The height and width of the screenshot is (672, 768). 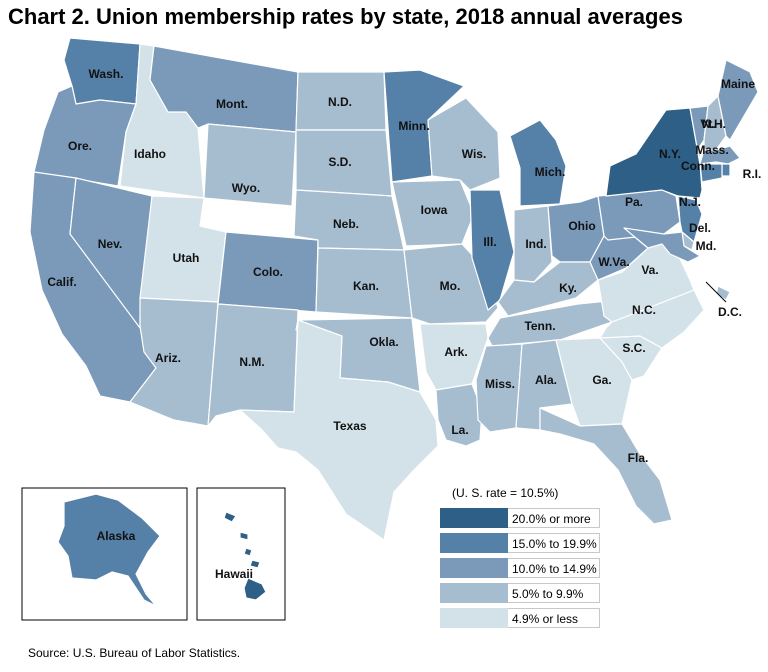 I want to click on state-label-mont: Mont., so click(x=232, y=104).